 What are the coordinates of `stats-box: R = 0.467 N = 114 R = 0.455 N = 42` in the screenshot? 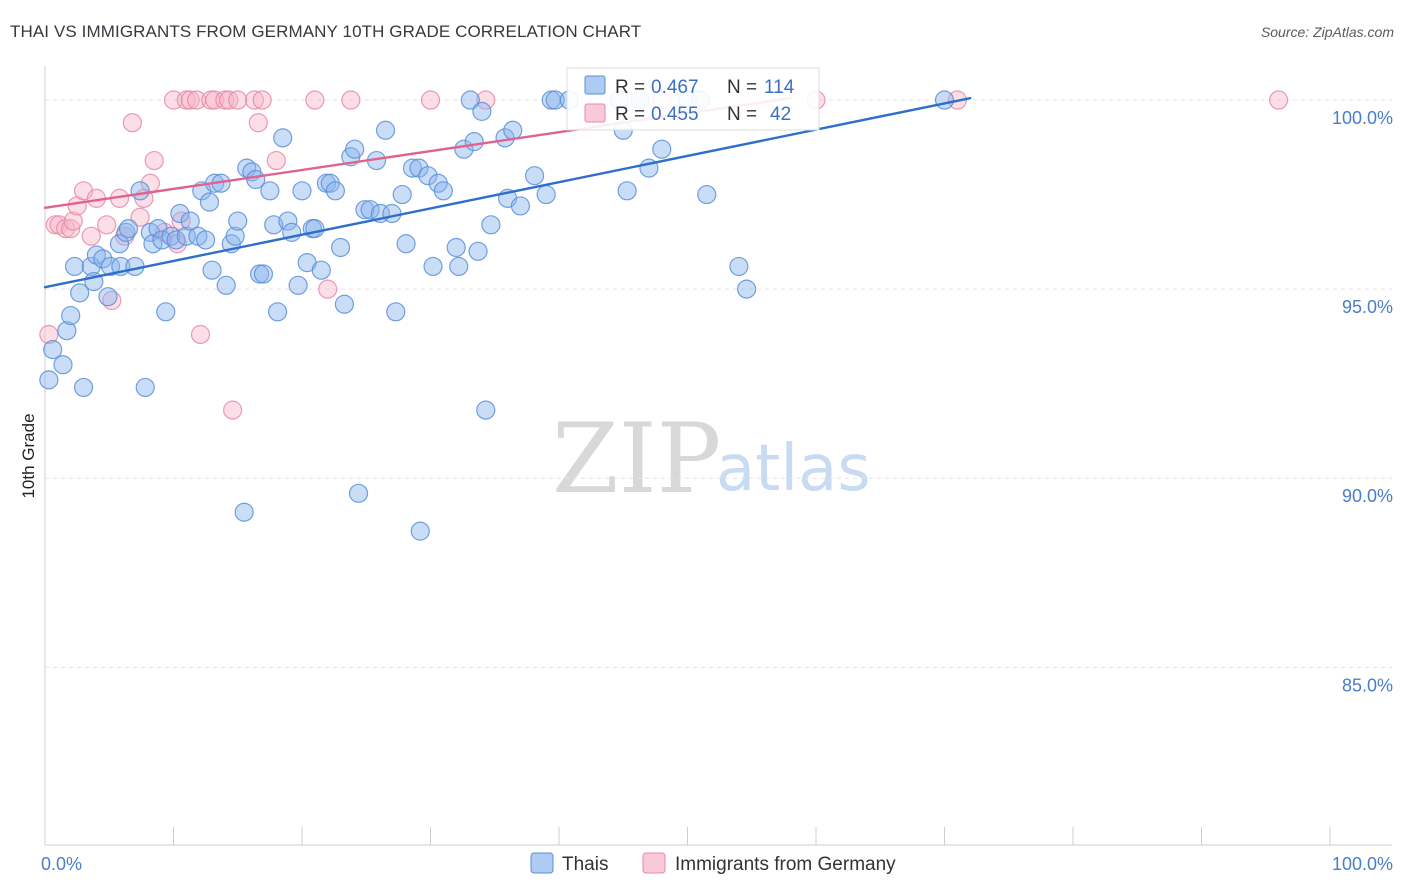 It's located at (693, 99).